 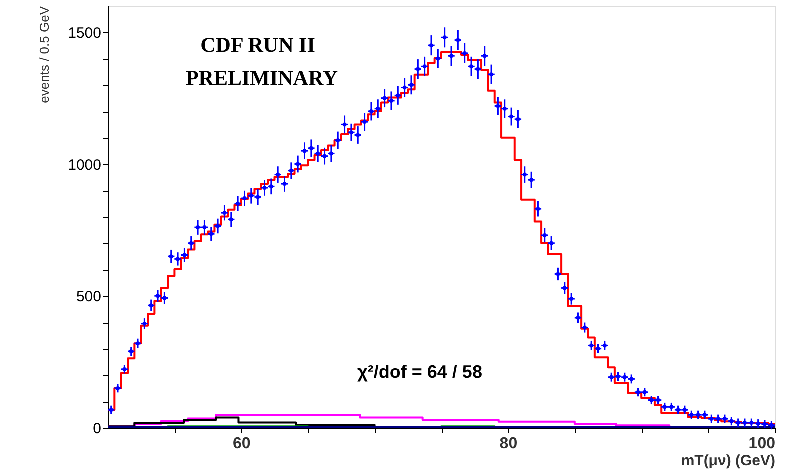 What do you see at coordinates (242, 444) in the screenshot?
I see `x-tick-label: 60` at bounding box center [242, 444].